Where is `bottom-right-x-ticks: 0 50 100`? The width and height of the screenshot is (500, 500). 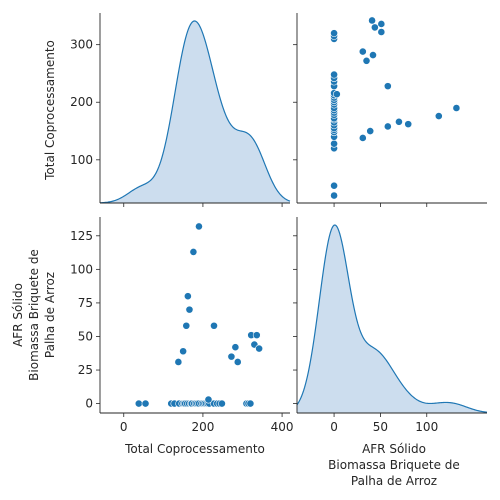
bottom-right-x-ticks: 0 50 100 is located at coordinates (384, 423).